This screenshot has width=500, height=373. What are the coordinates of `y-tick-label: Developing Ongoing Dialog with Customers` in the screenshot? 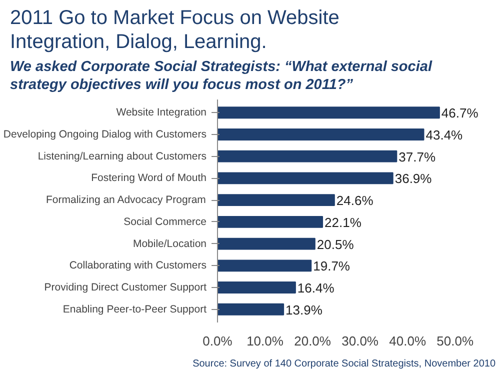 It's located at (105, 134).